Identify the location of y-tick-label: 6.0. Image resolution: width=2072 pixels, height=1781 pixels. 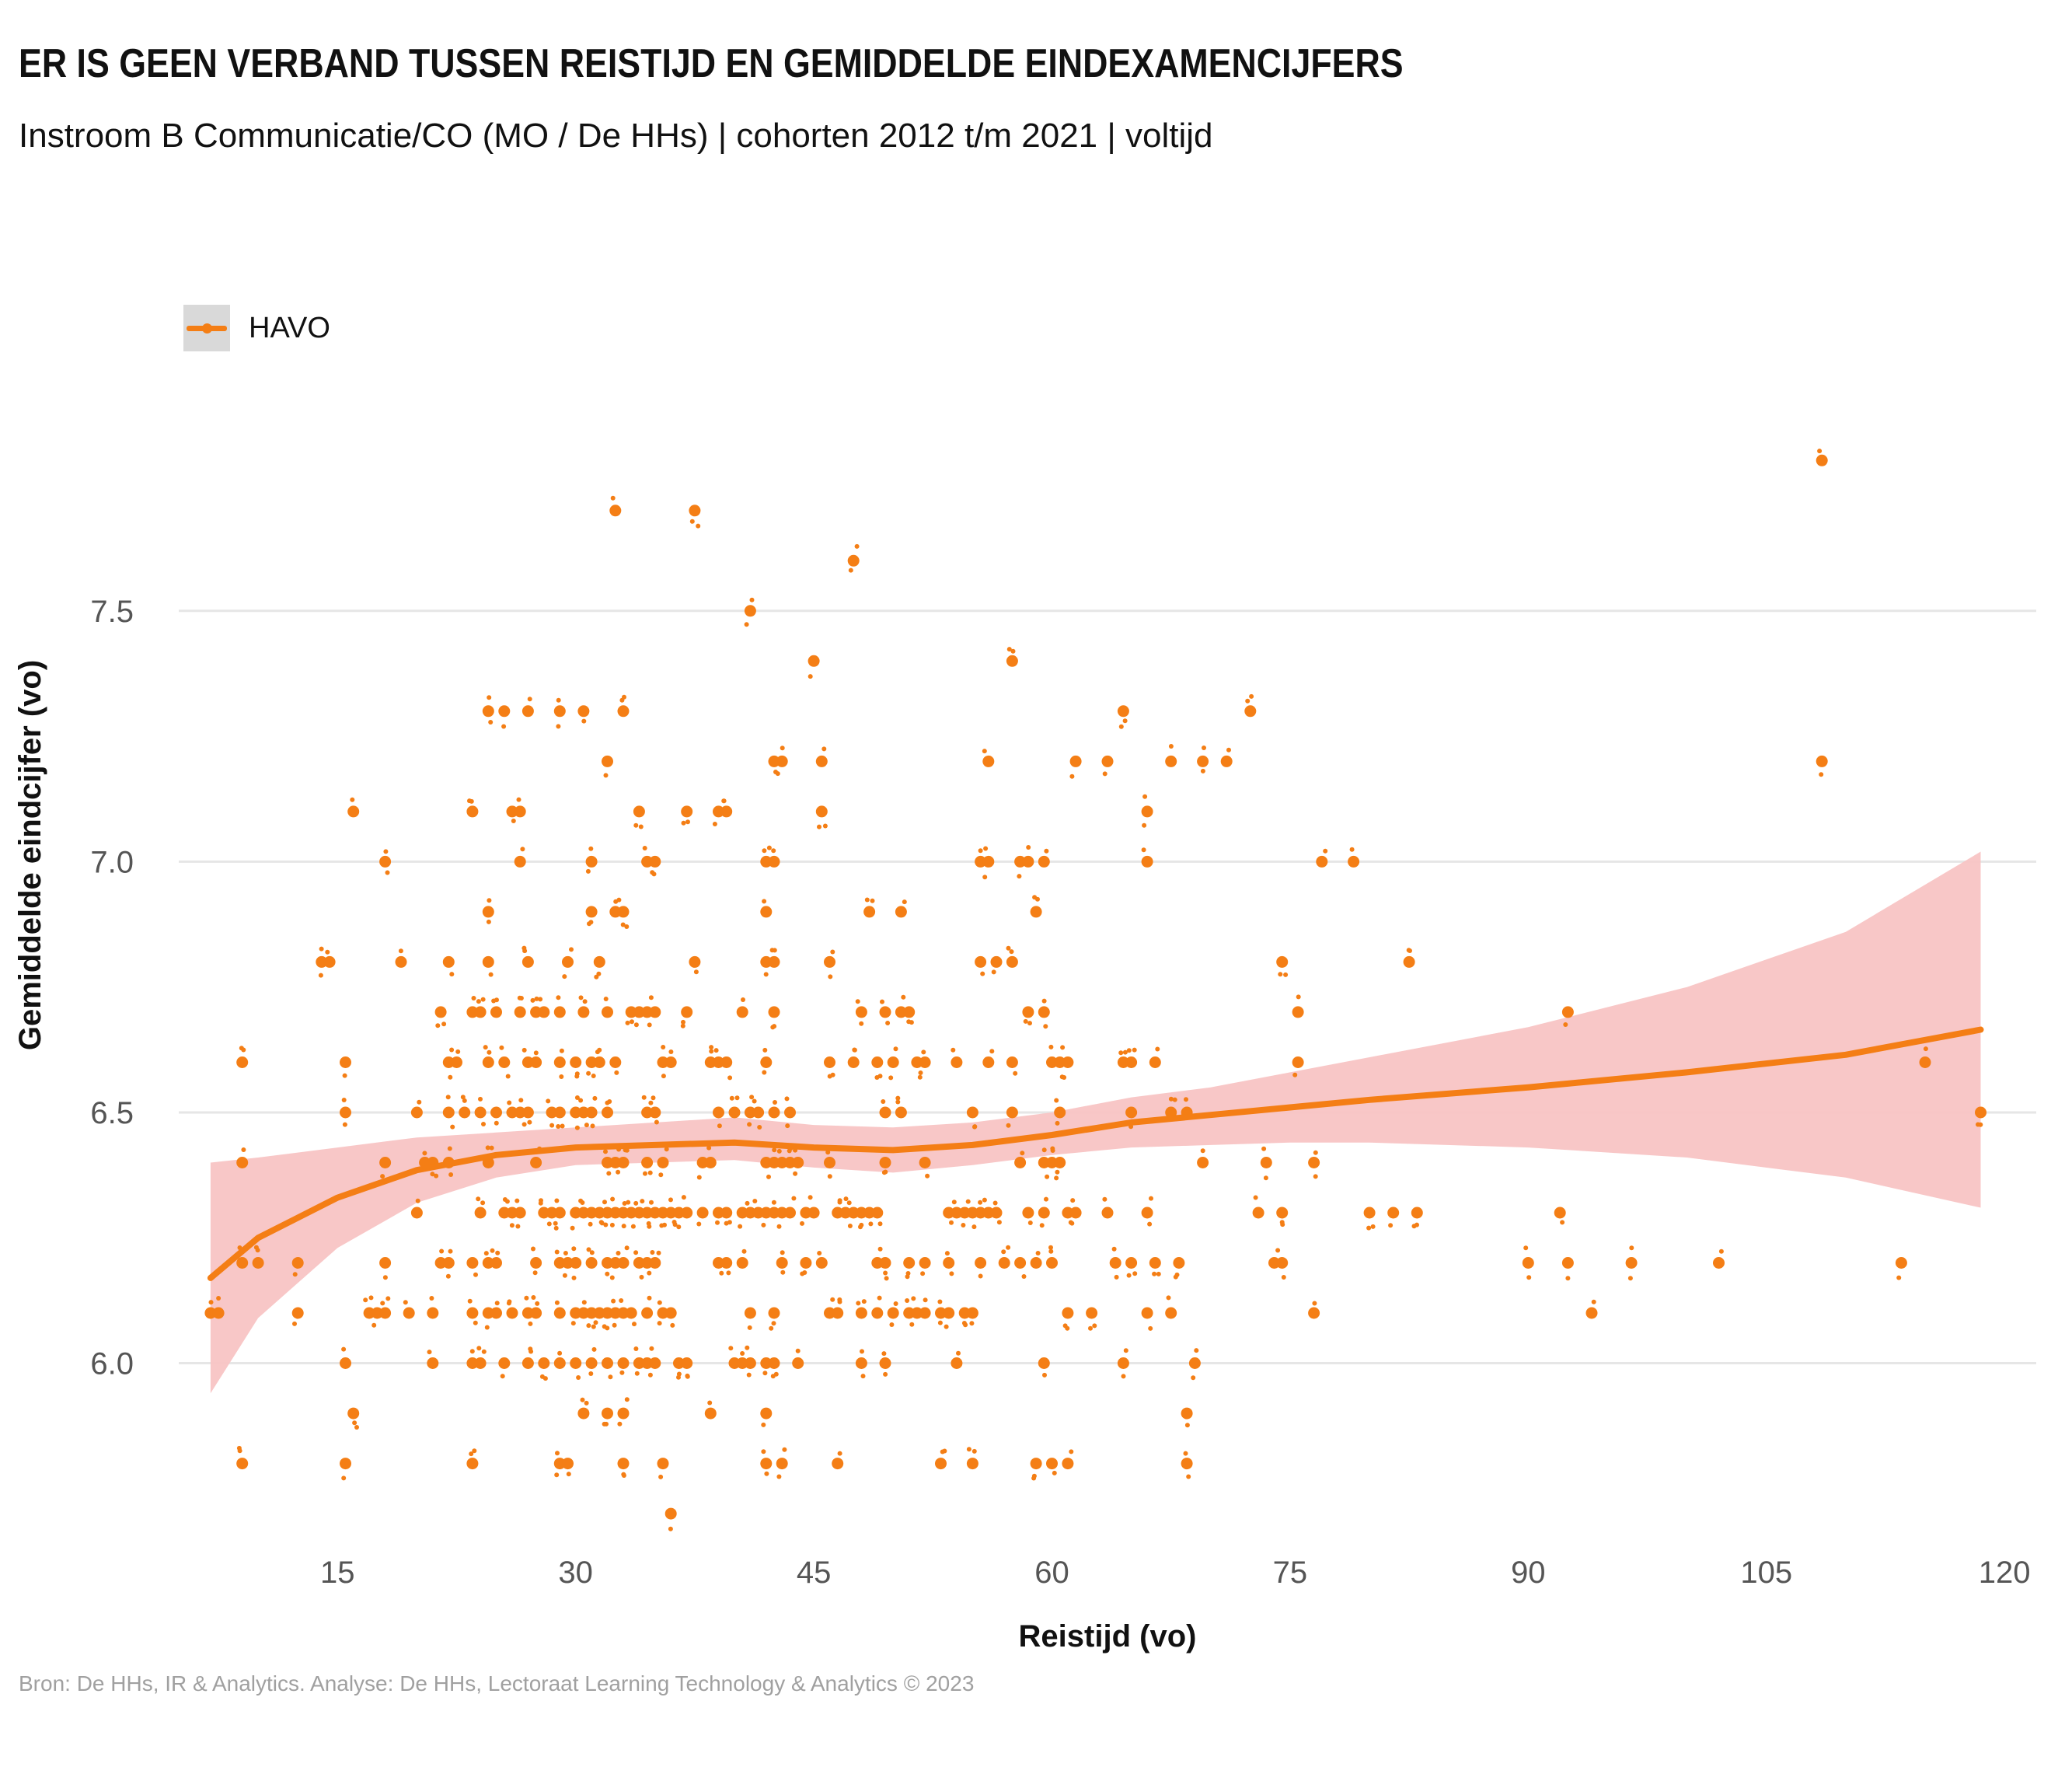
(112, 1364).